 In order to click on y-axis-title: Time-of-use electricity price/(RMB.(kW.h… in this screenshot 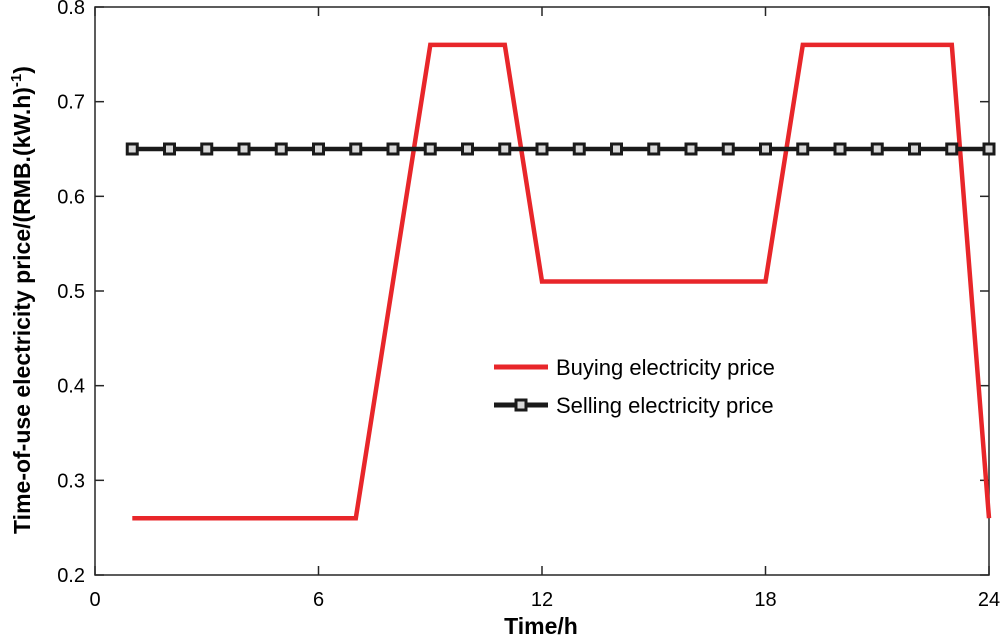, I will do `click(21, 300)`.